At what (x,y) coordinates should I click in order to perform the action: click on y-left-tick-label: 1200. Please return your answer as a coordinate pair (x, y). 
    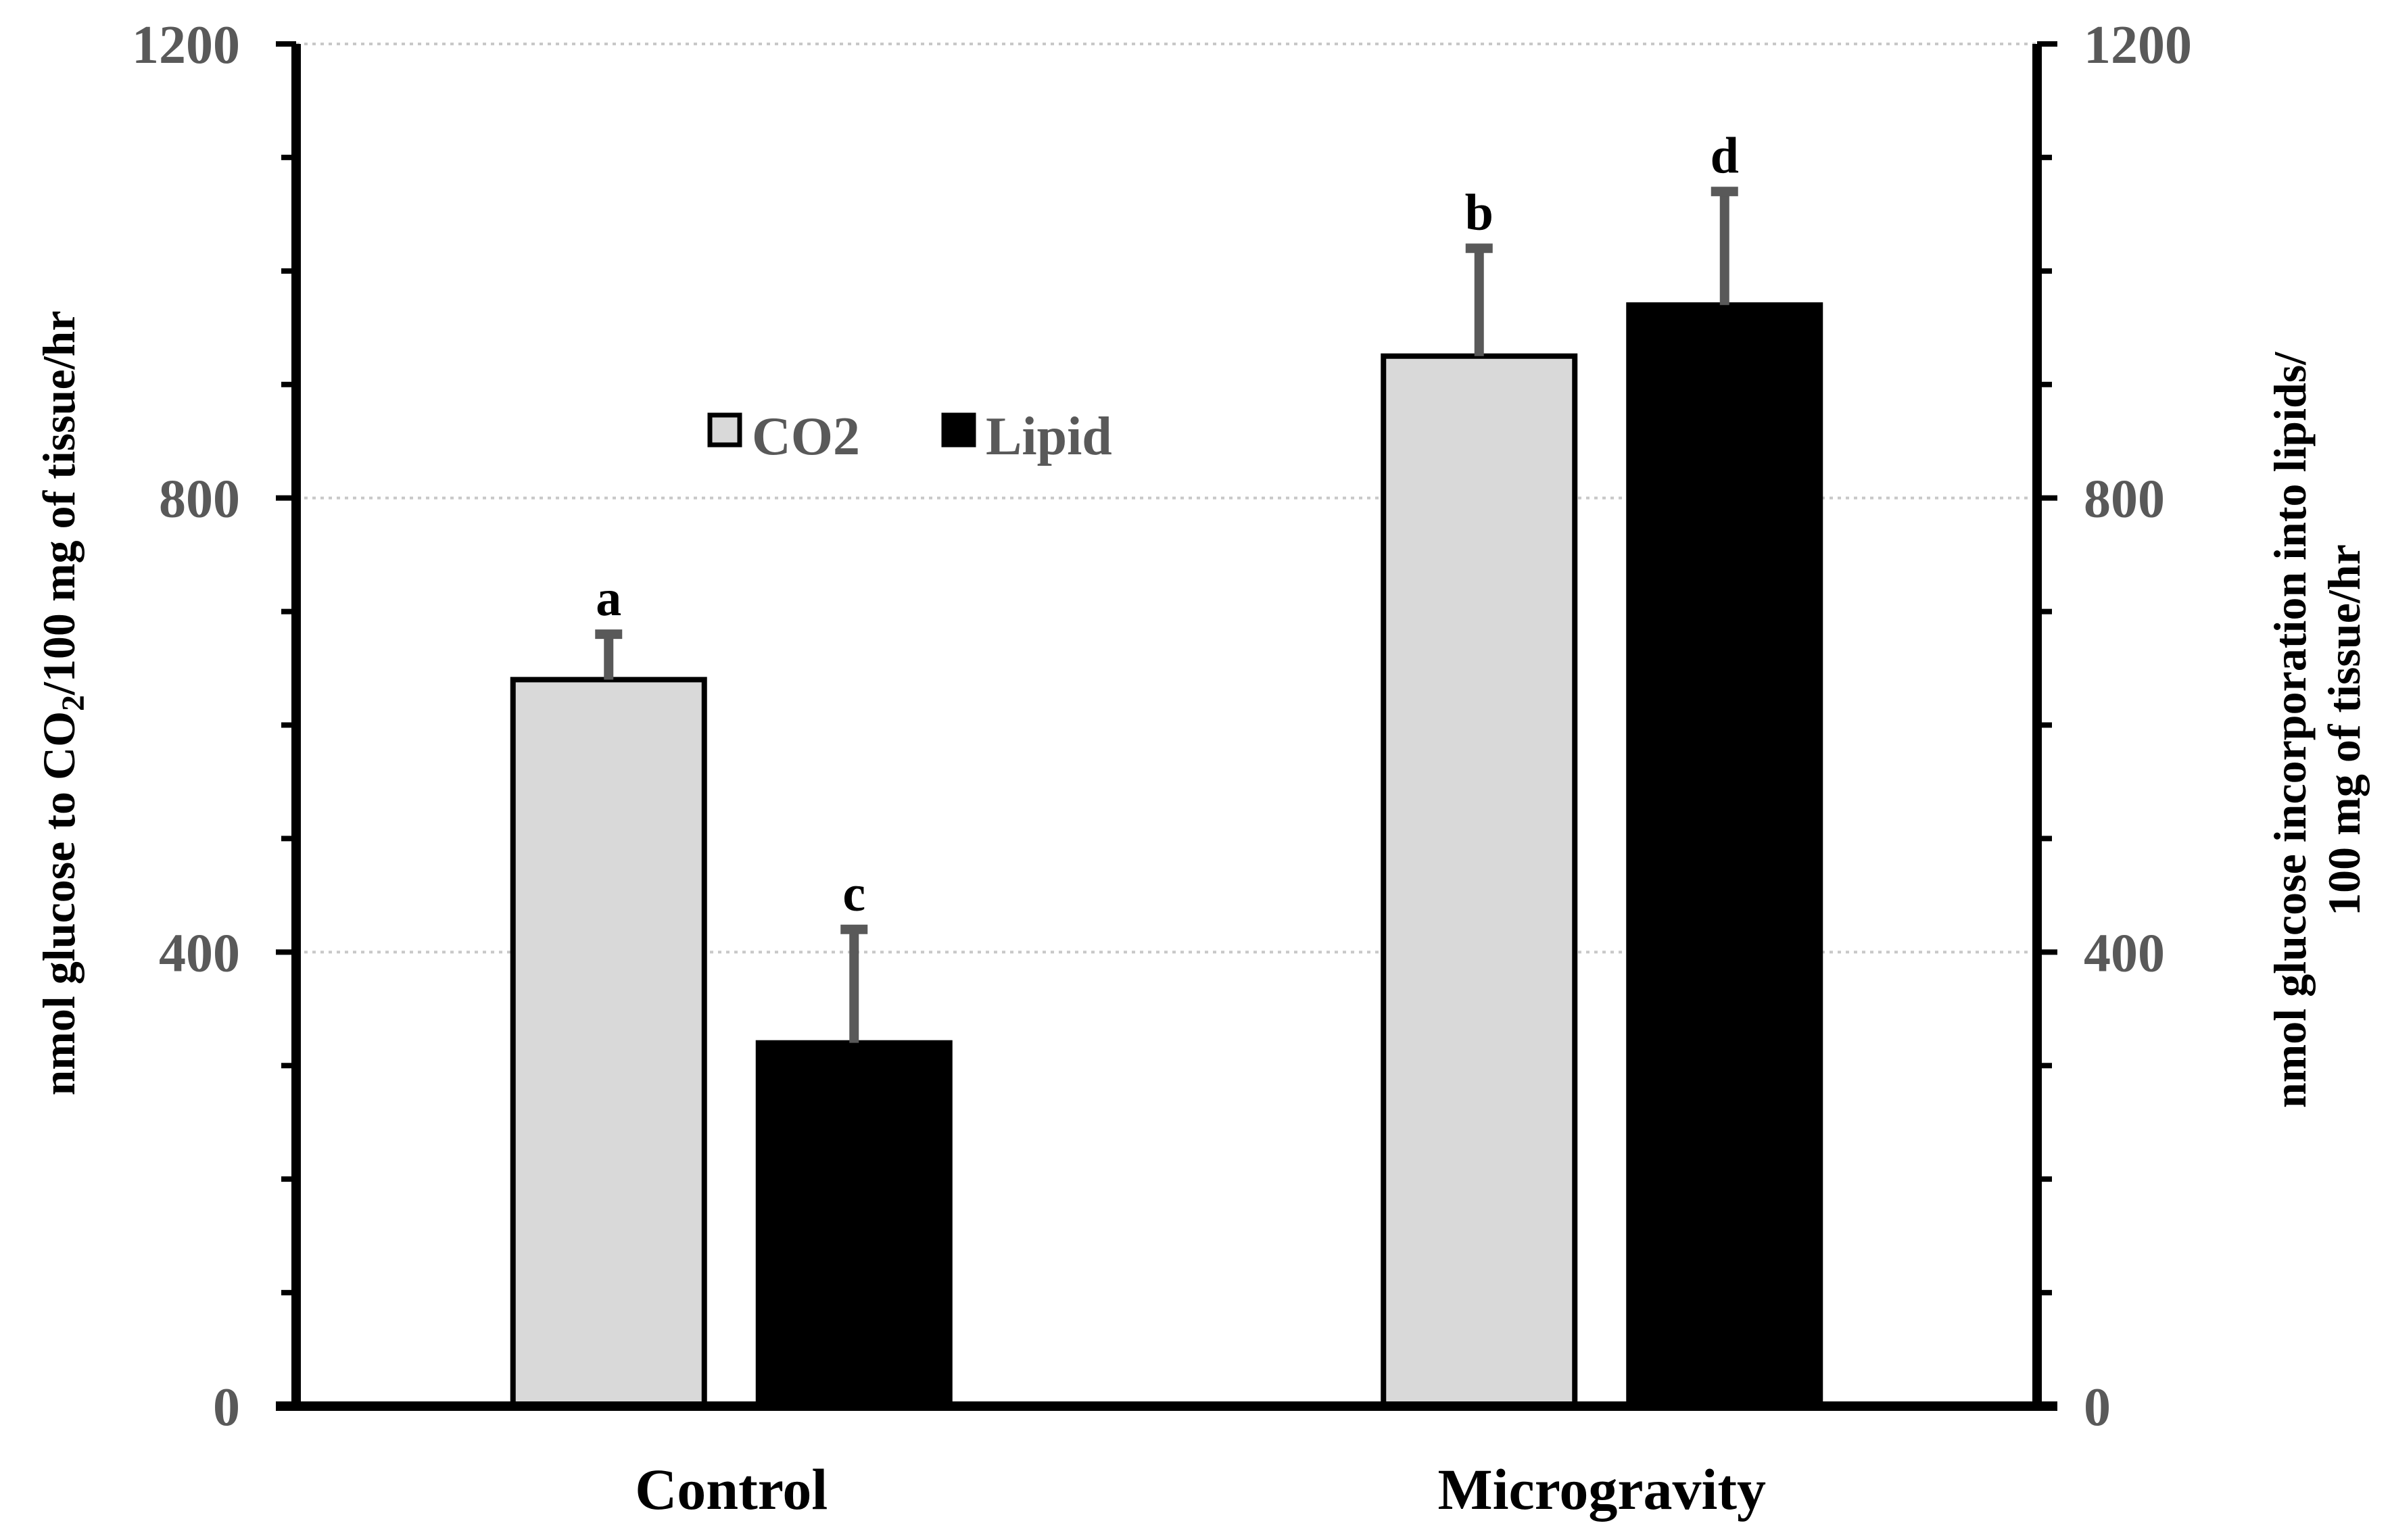
    Looking at the image, I should click on (186, 45).